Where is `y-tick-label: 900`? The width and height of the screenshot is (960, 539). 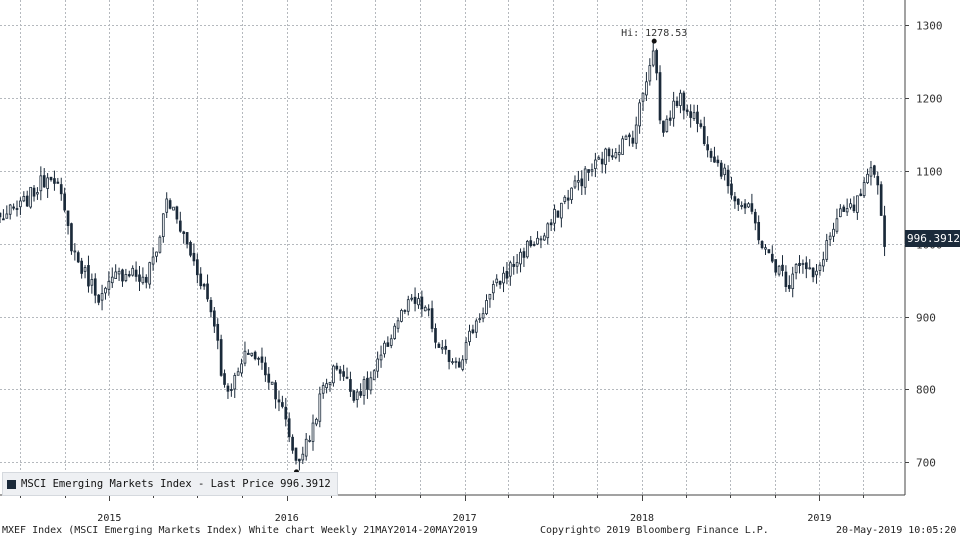 y-tick-label: 900 is located at coordinates (926, 318).